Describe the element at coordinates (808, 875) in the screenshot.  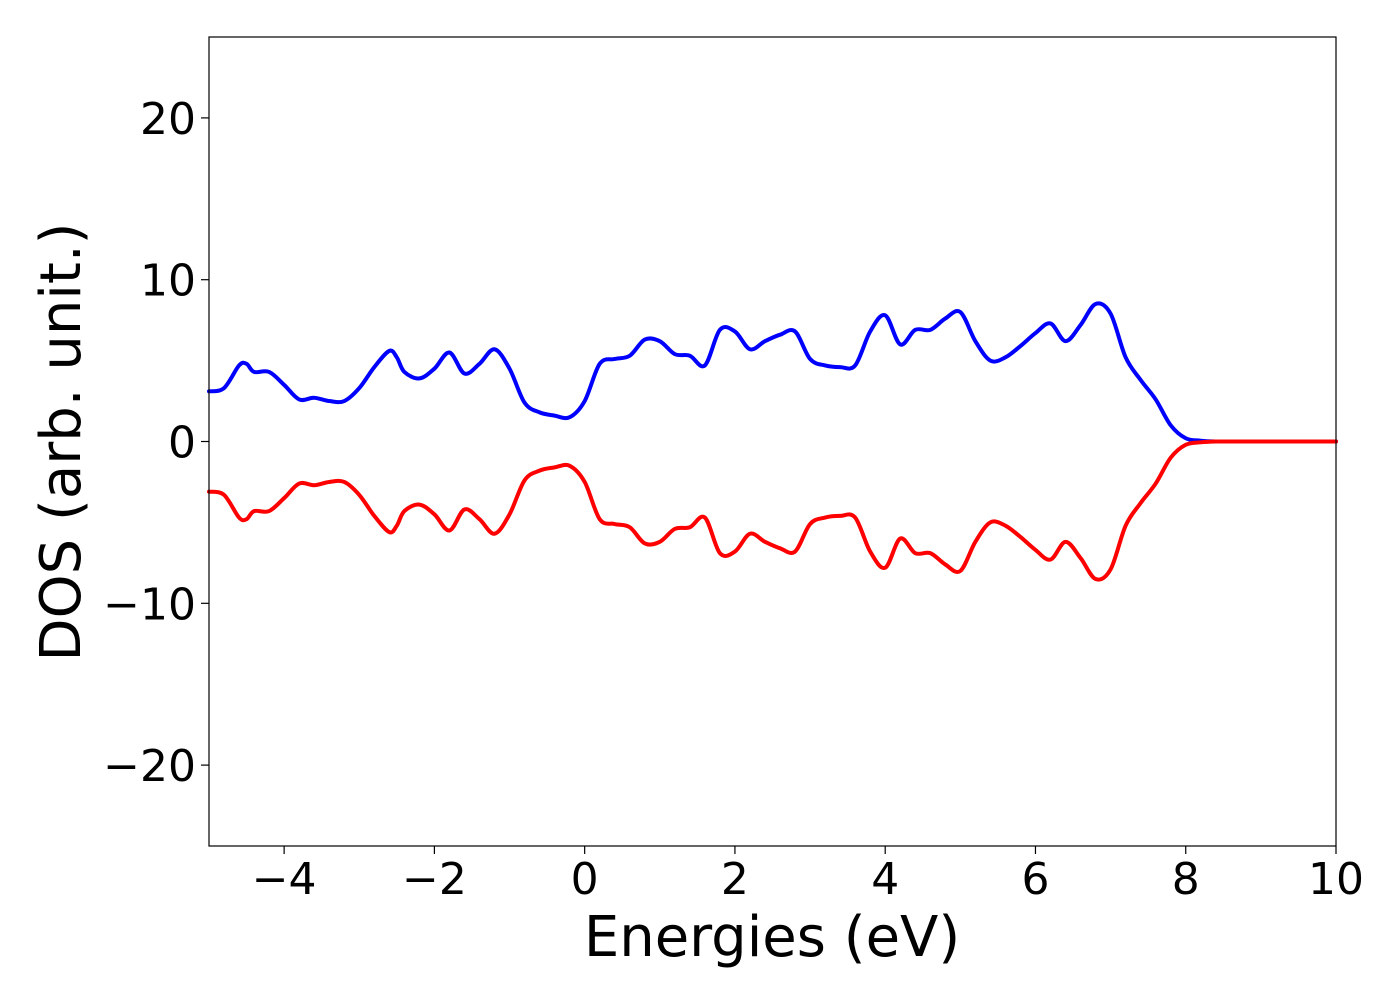
I see `x-axis-ticks: −4 −2 0 2 4 6 8 10` at that location.